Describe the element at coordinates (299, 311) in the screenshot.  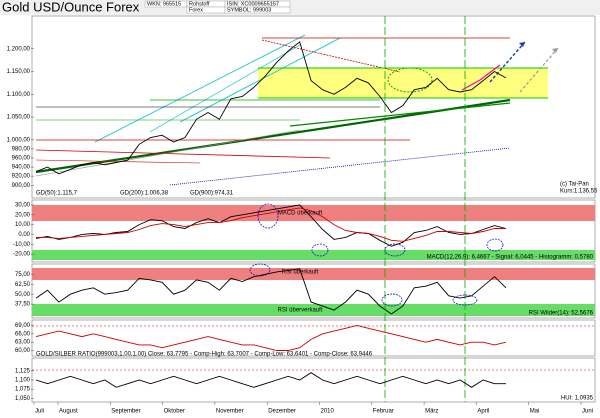
I see `annotation: RSI überverkauft` at that location.